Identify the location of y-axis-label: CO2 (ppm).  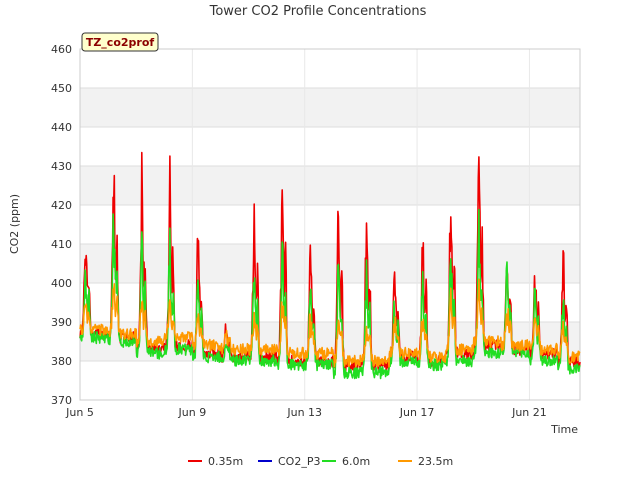
(14, 224).